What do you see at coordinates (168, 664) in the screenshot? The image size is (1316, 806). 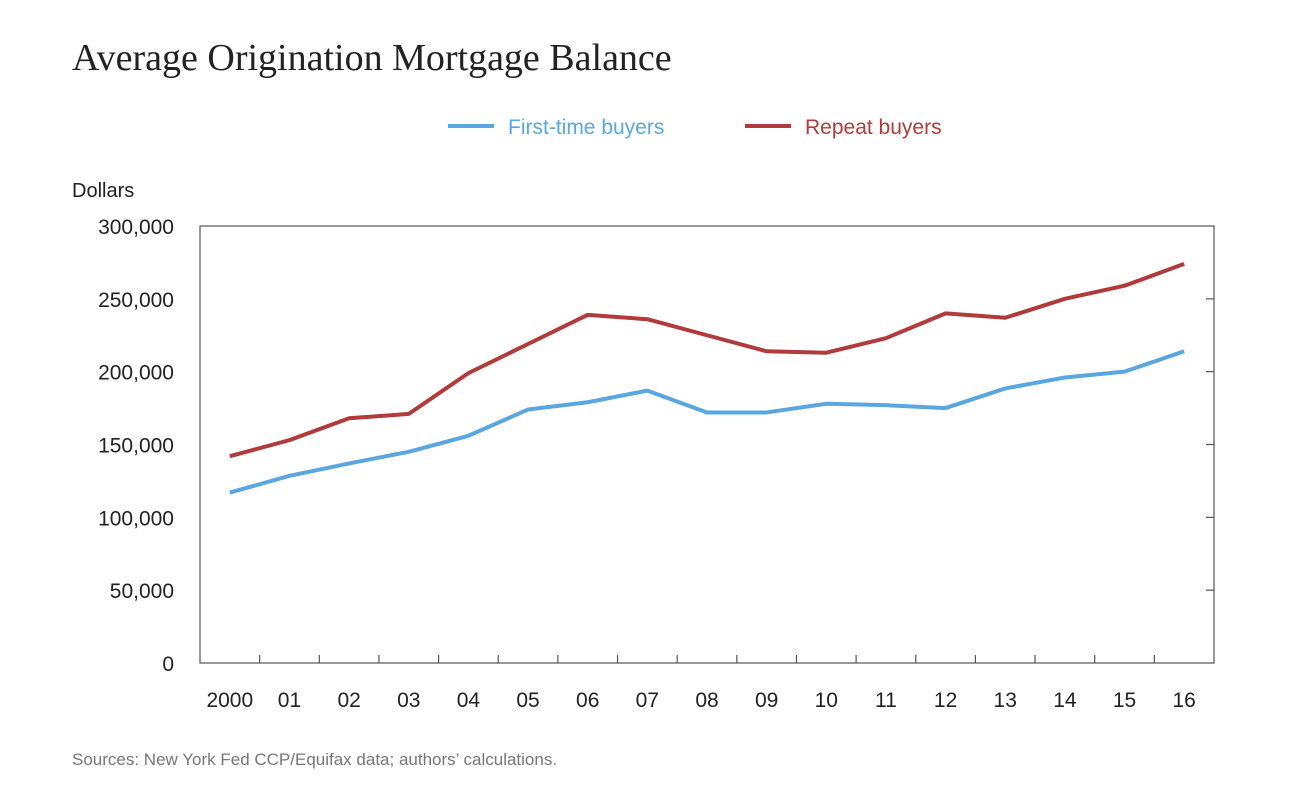 I see `y-tick-label: 0` at bounding box center [168, 664].